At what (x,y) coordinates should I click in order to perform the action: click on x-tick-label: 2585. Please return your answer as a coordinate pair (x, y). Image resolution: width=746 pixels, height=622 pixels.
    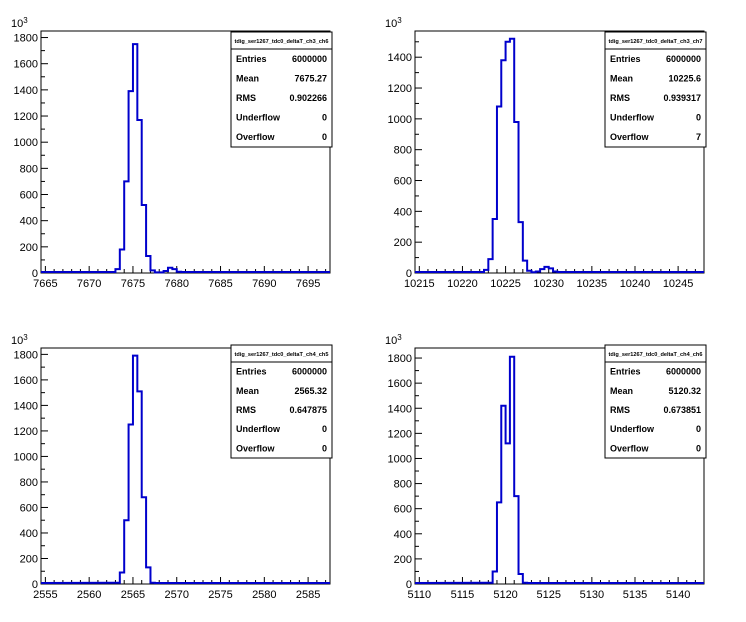
    Looking at the image, I should click on (308, 595).